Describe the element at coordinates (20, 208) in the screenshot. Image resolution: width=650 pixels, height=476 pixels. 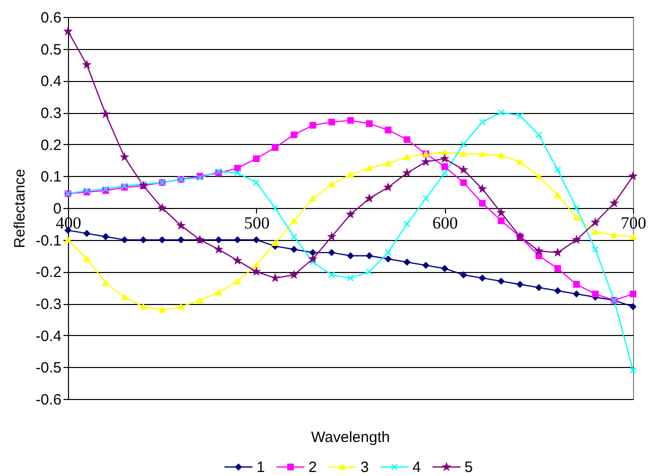
I see `y-axis-title: Reflectance` at that location.